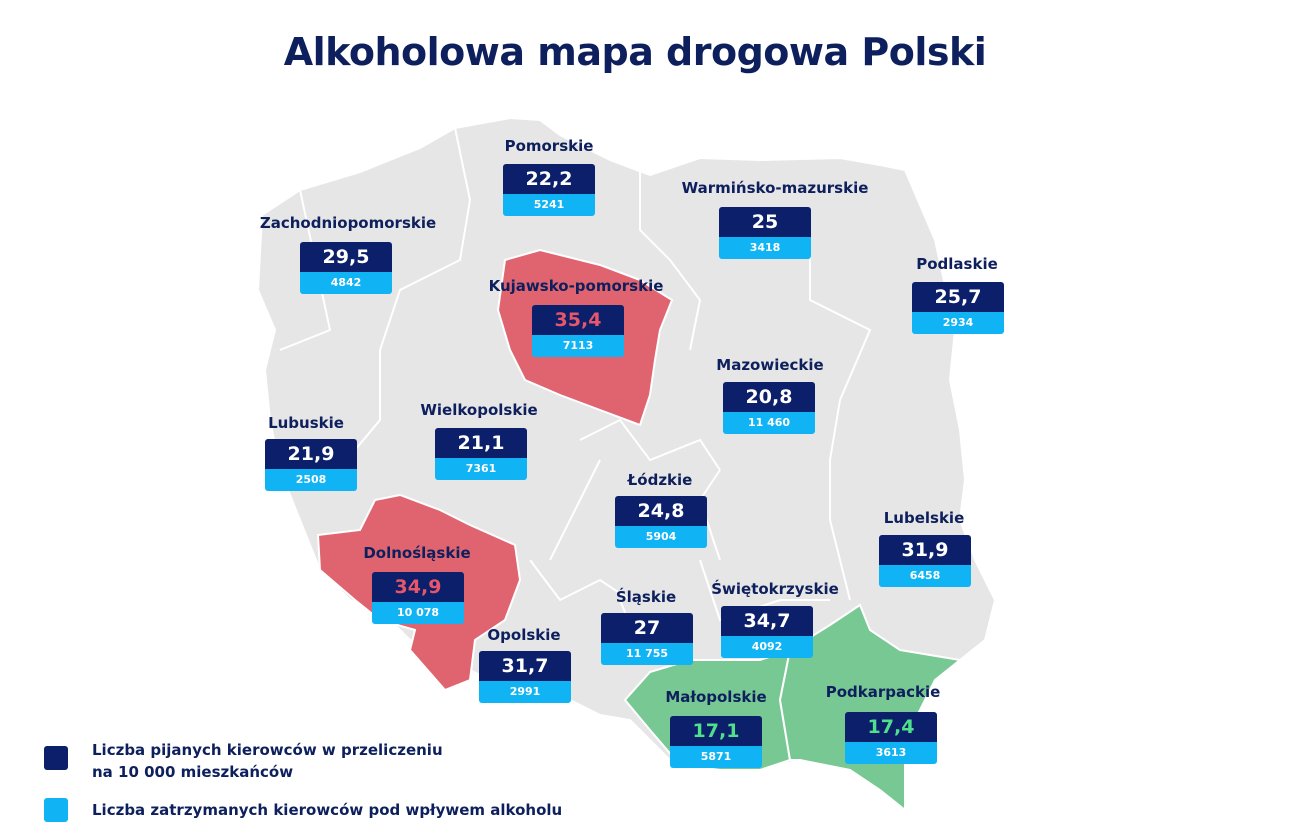 This screenshot has width=1296, height=836. Describe the element at coordinates (660, 480) in the screenshot. I see `region-name: Łódzkie` at that location.